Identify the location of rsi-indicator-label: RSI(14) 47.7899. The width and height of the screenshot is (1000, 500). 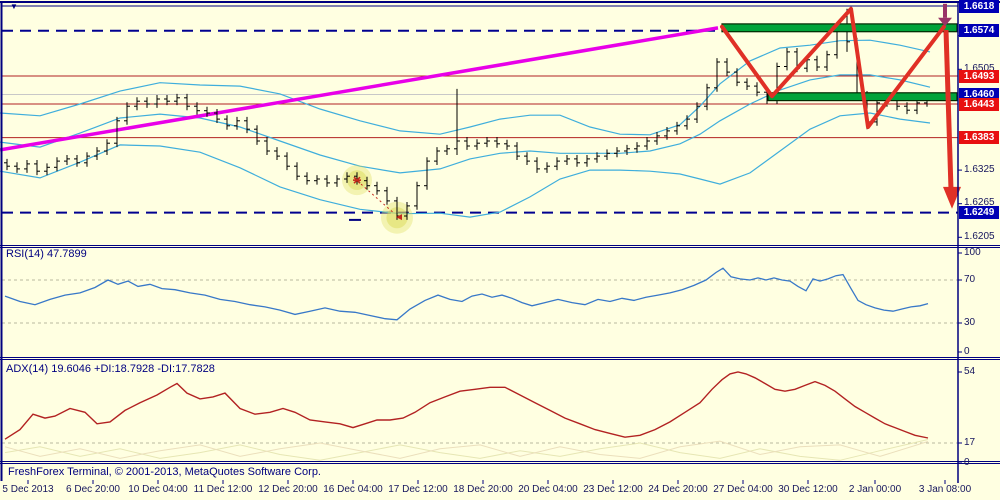
(46, 254).